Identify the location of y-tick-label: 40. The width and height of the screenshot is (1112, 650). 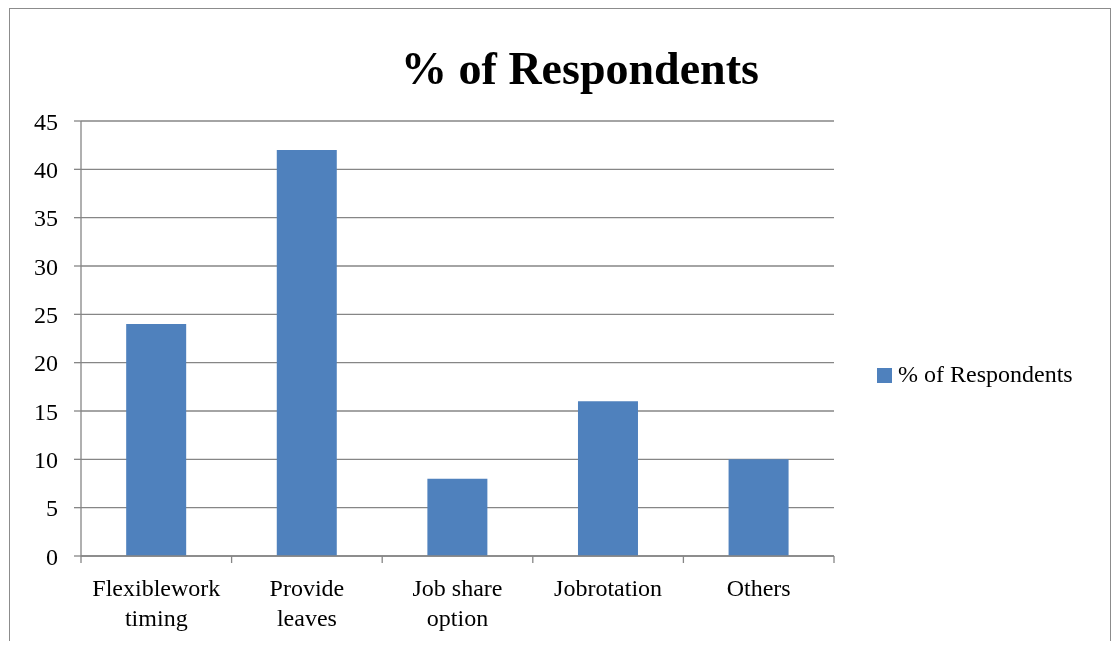
(46, 169).